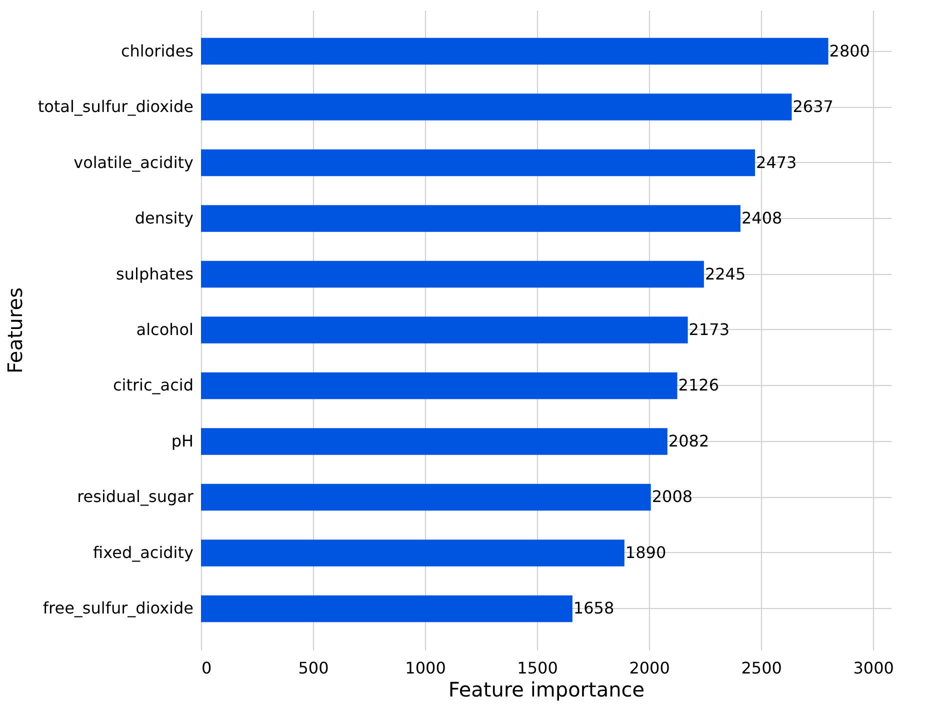 This screenshot has width=949, height=716. Describe the element at coordinates (672, 496) in the screenshot. I see `data-label: 2008` at that location.